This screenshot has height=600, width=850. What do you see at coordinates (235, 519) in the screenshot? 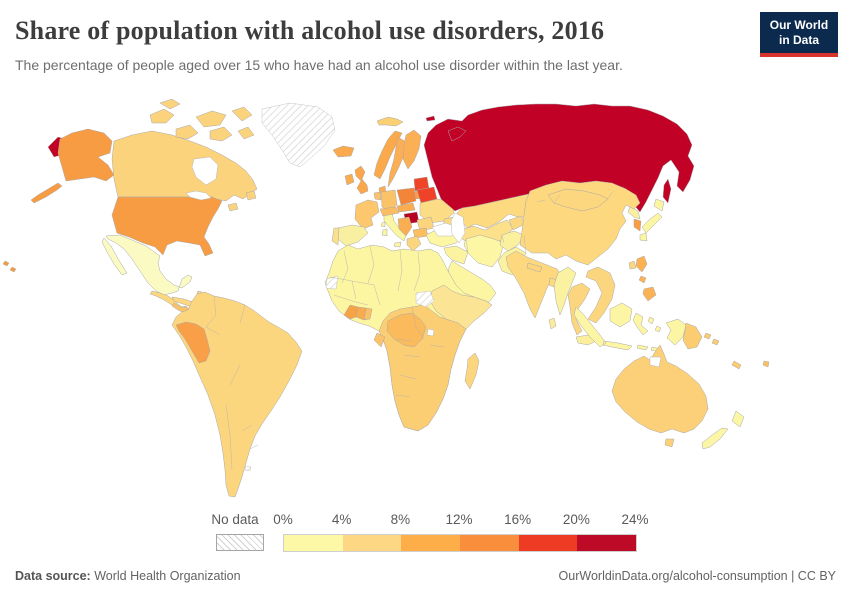
I see `legend-no-data-label: No data` at bounding box center [235, 519].